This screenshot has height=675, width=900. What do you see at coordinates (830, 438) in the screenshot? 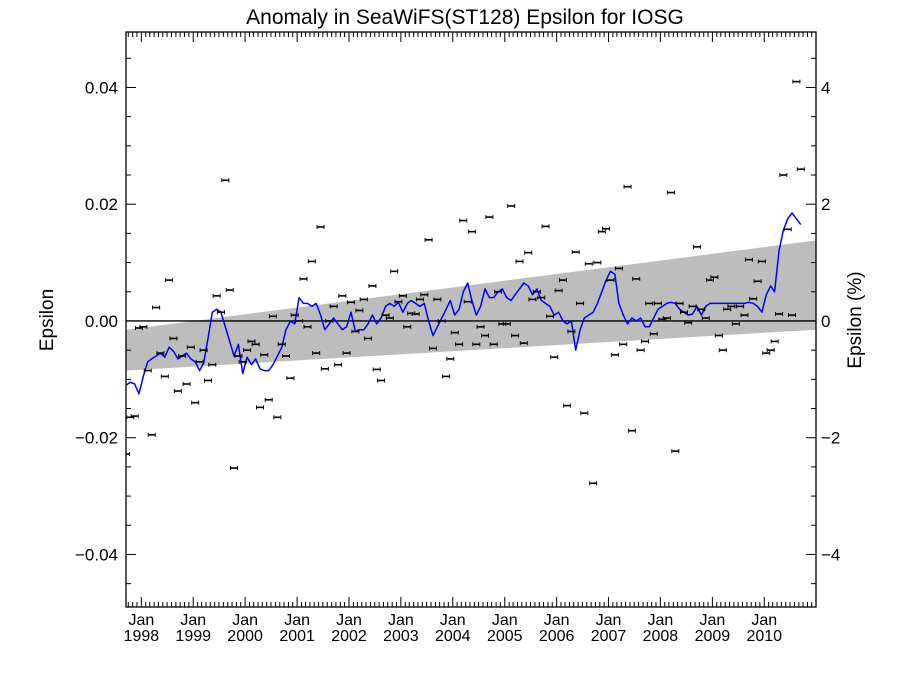
I see `y-tick-label-right: −2` at bounding box center [830, 438].